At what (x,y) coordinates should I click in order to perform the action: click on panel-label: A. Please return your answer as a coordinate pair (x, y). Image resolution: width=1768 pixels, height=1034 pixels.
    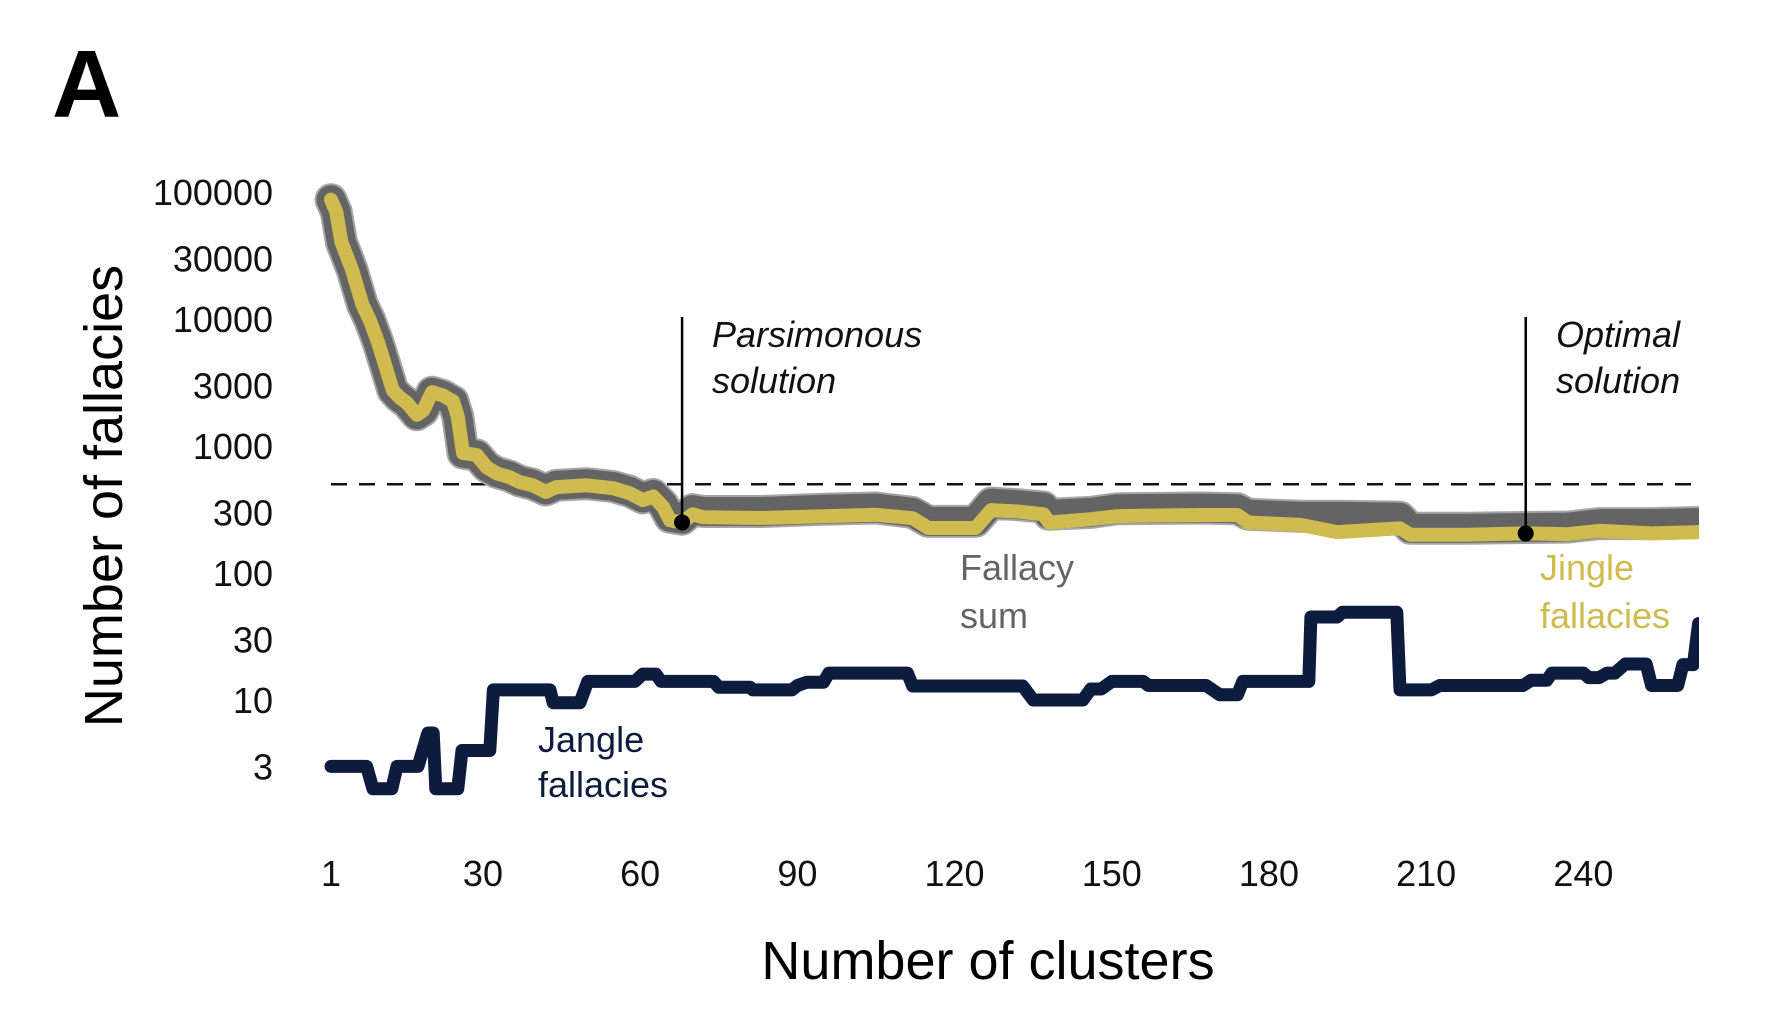
    Looking at the image, I should click on (86, 84).